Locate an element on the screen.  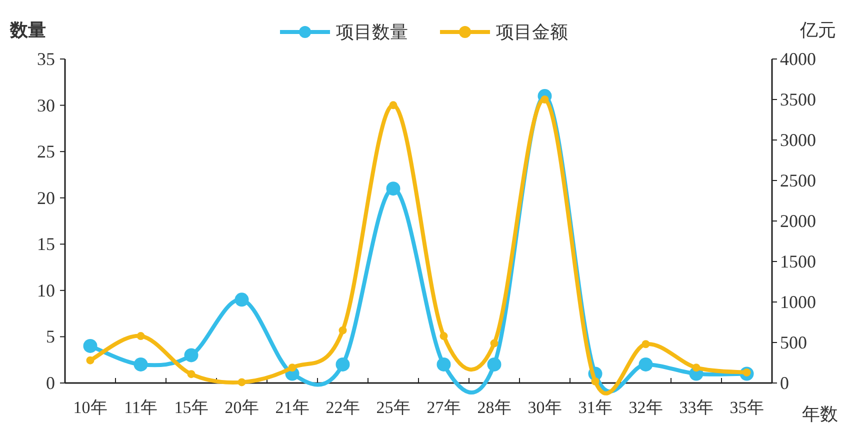
y-tick-label: 5 is located at coordinates (50, 336).